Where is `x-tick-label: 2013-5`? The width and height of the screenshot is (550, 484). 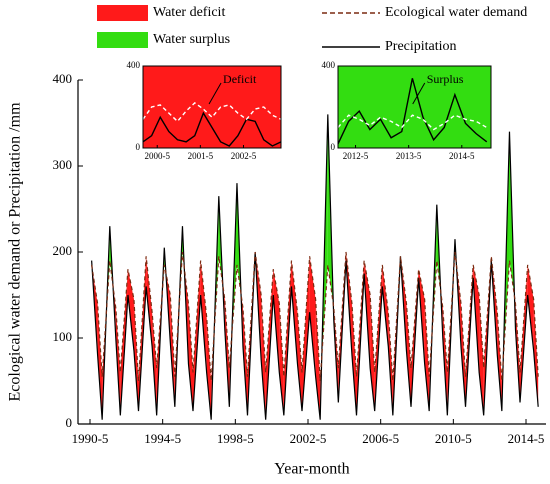
x-tick-label: 2013-5 is located at coordinates (409, 156).